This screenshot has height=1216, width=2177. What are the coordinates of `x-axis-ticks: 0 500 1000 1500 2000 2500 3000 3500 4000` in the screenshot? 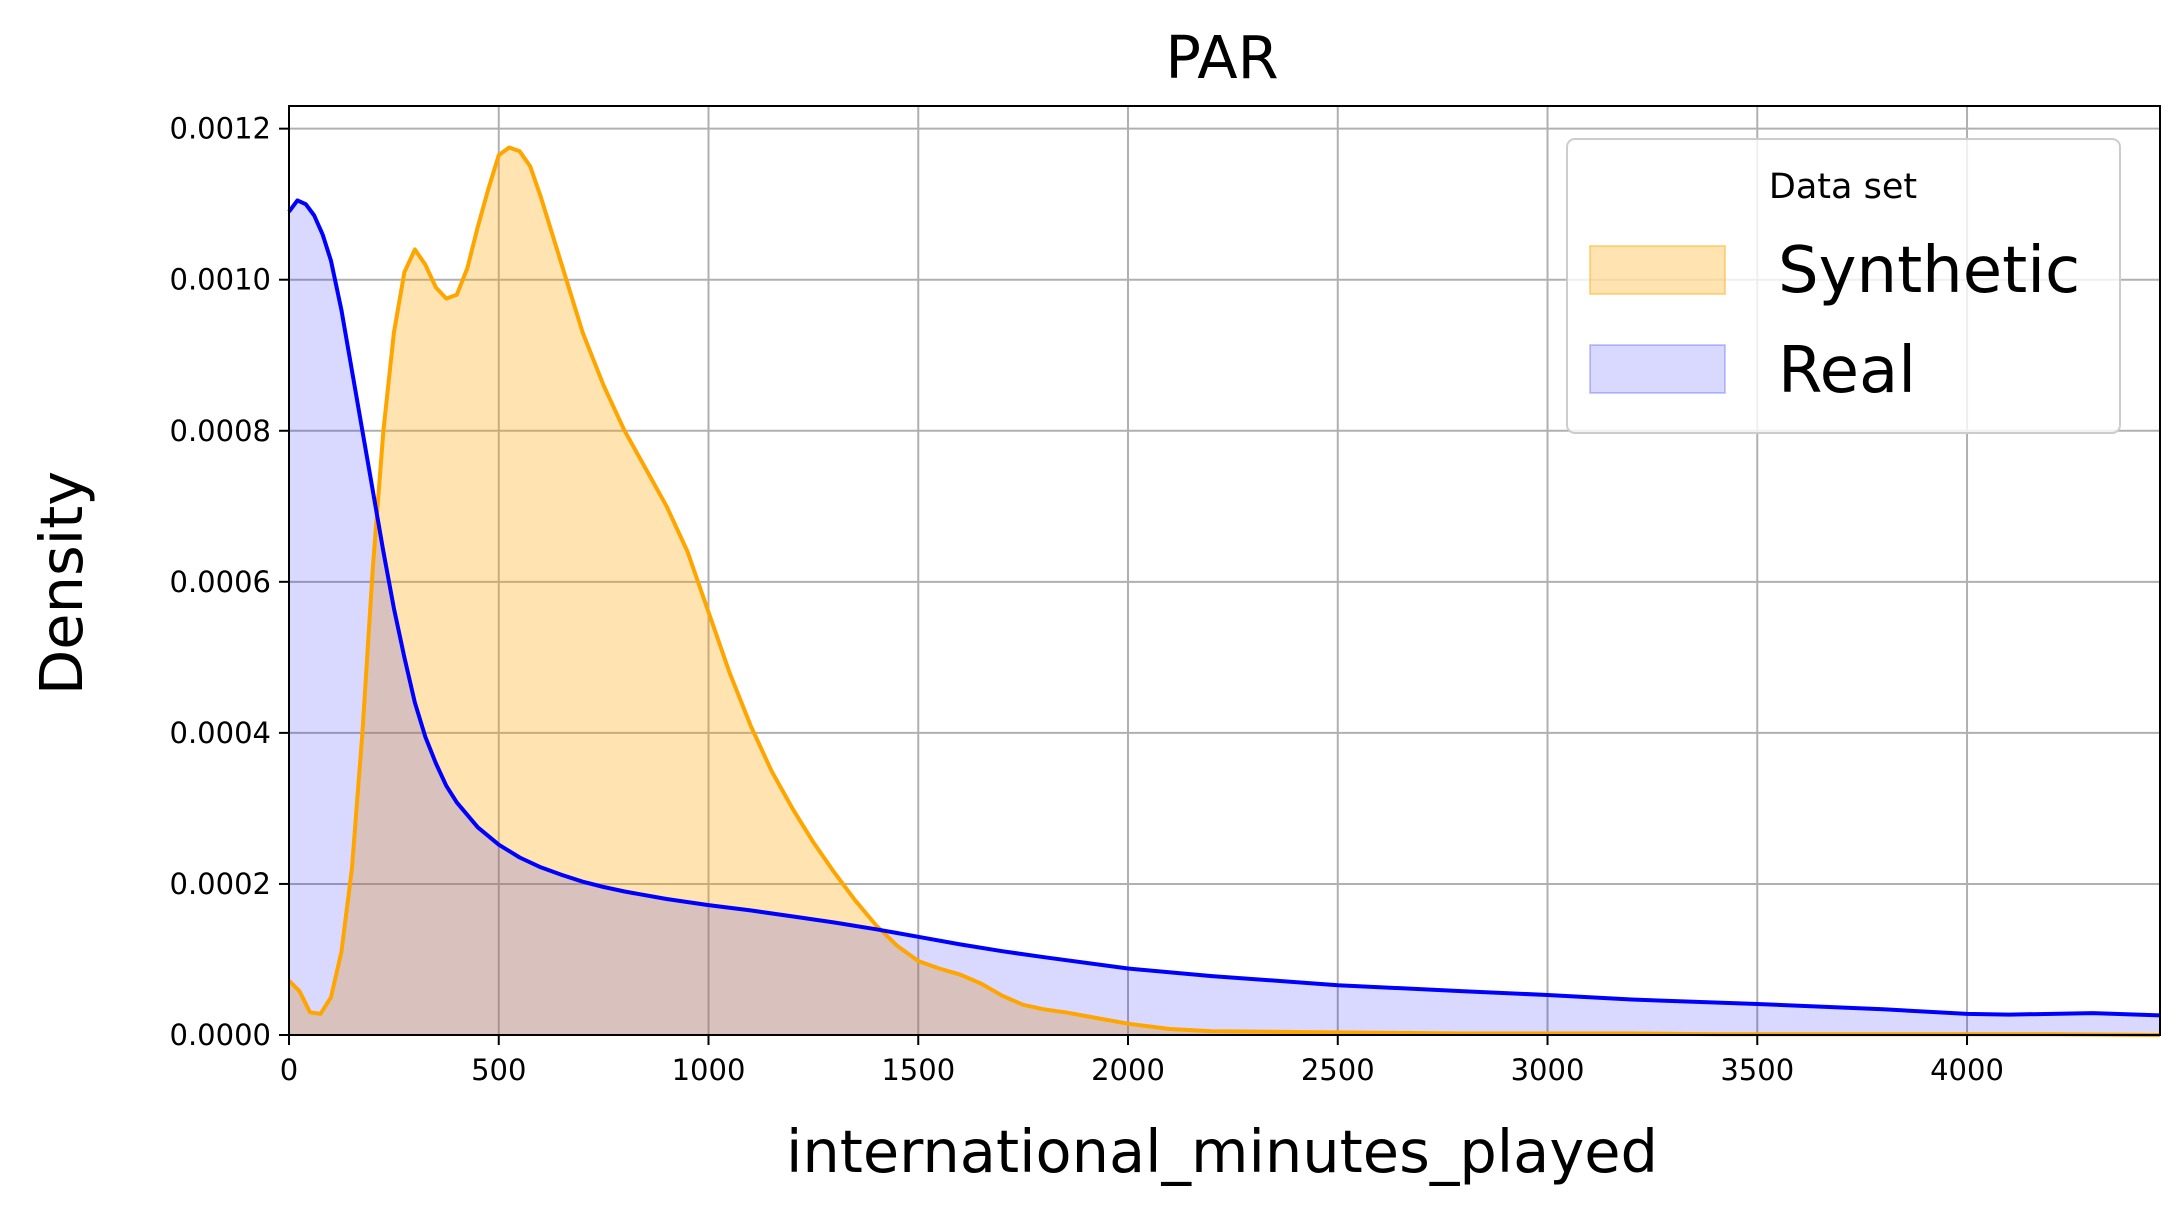 It's located at (1142, 1061).